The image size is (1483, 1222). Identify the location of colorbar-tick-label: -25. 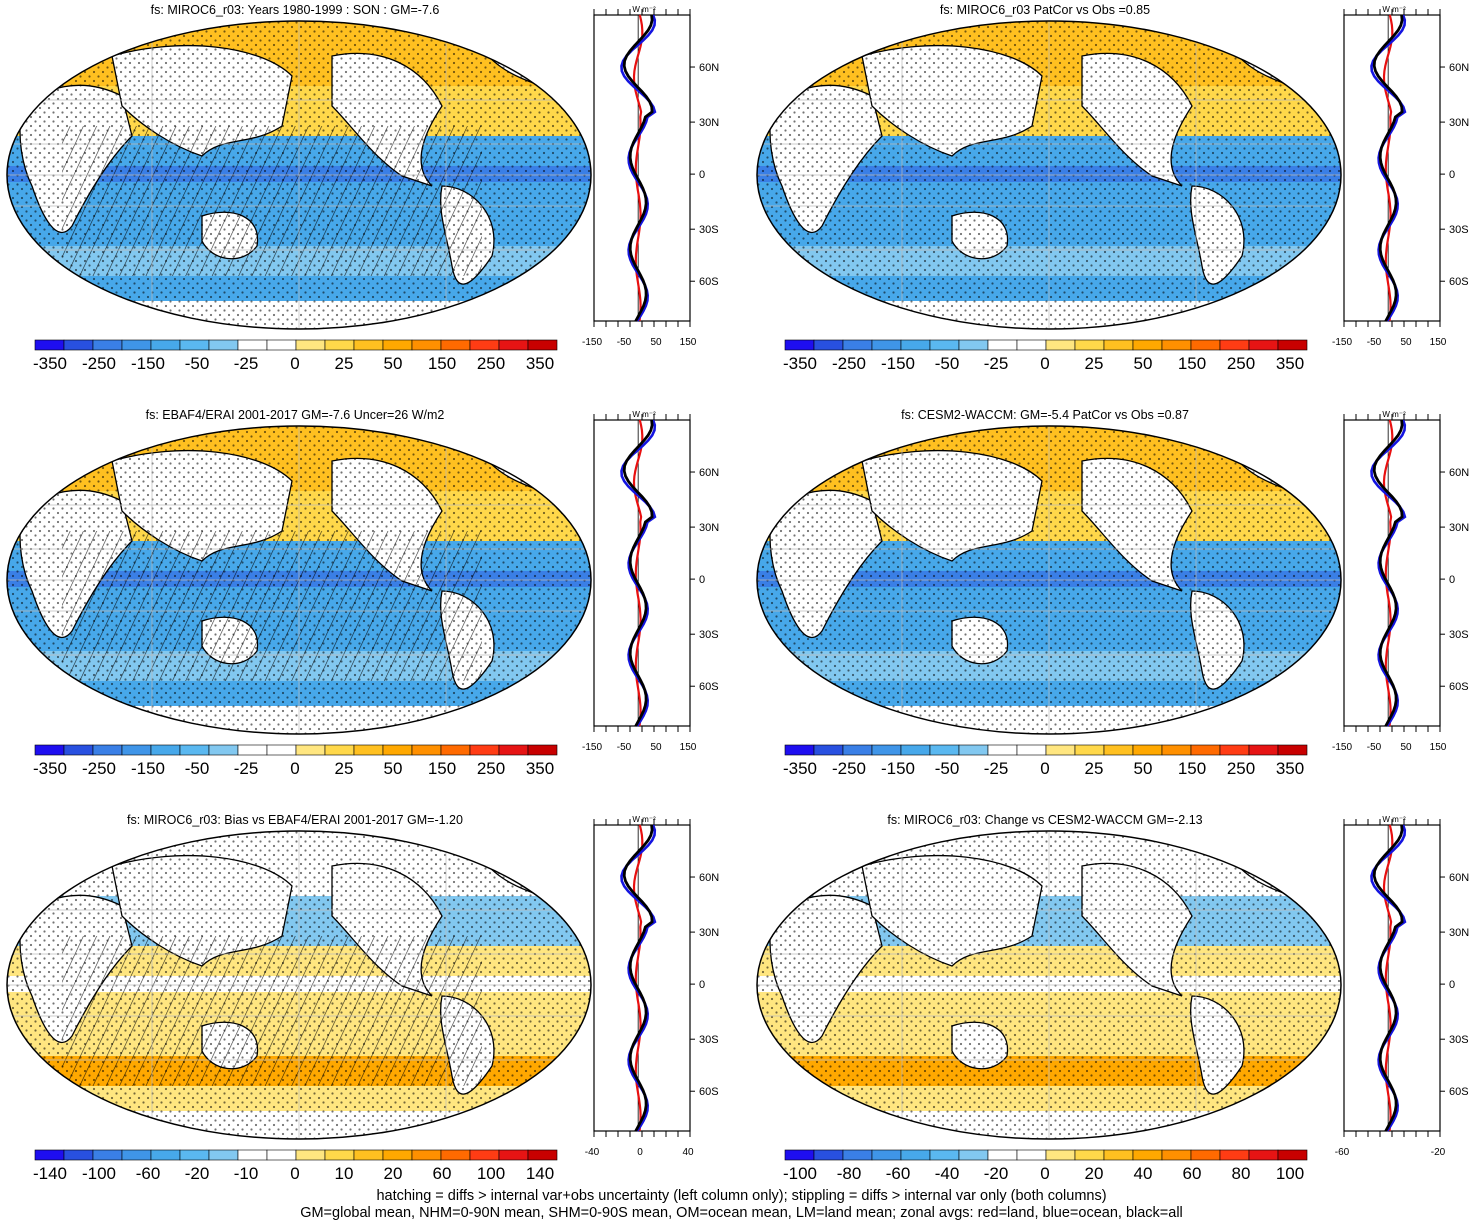
(996, 768).